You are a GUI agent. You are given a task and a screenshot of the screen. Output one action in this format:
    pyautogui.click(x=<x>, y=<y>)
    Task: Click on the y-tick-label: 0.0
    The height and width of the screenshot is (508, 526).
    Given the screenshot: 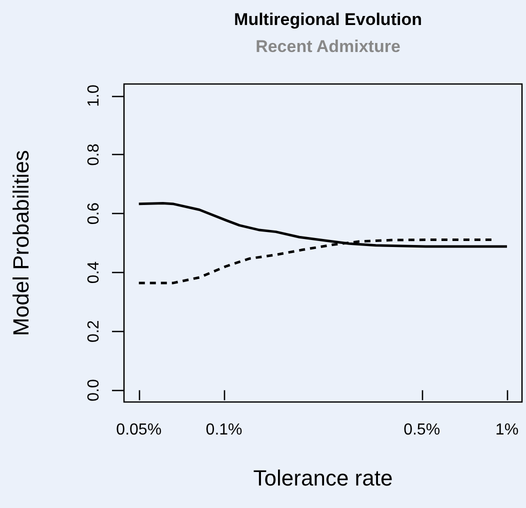 What is the action you would take?
    pyautogui.click(x=94, y=390)
    